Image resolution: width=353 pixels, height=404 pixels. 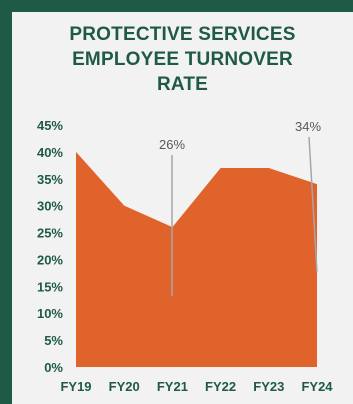 I want to click on x-tick-label: FY22, so click(x=220, y=386).